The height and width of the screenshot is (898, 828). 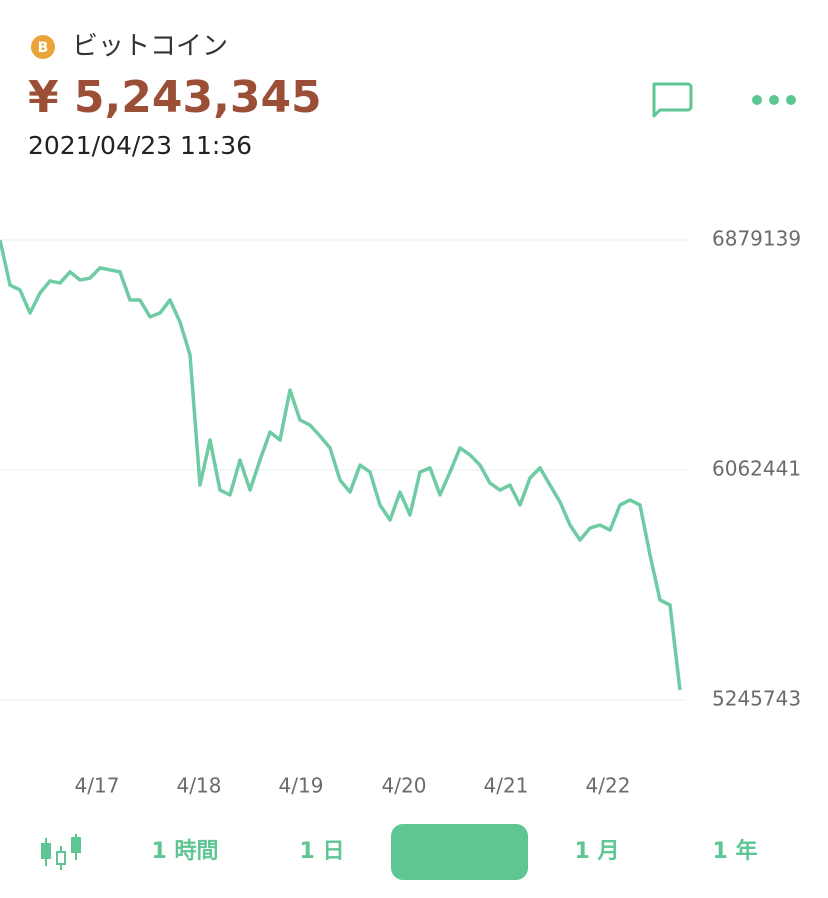 What do you see at coordinates (199, 786) in the screenshot?
I see `x-tick-label: 4/18` at bounding box center [199, 786].